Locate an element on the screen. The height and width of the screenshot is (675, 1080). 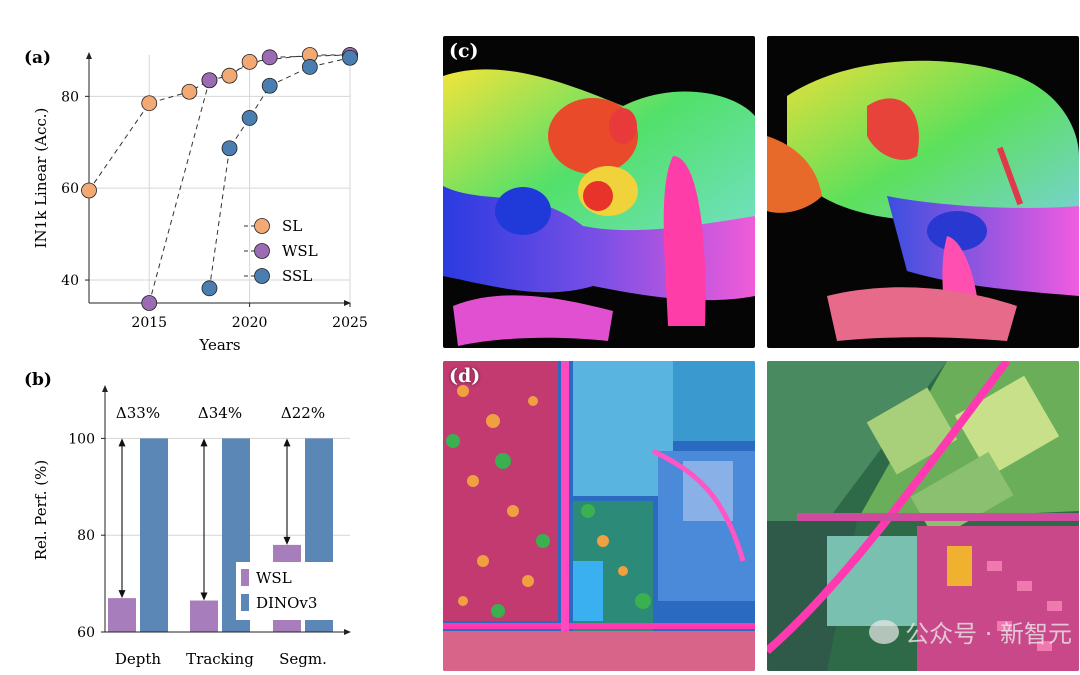
chart-a-ticks: 2015 2020 2025 40 60 80 is located at coordinates (214, 210).